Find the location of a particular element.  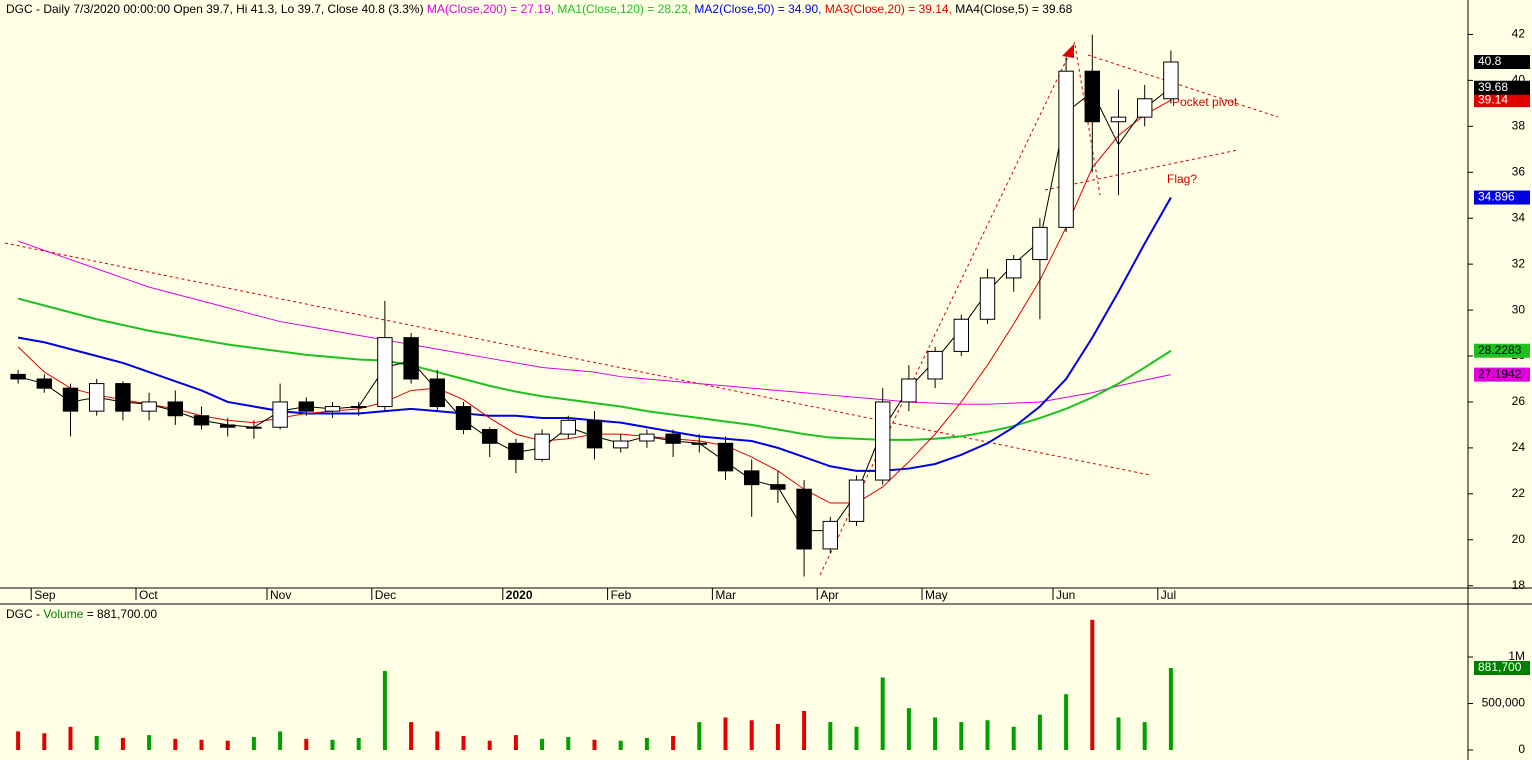

x-tick-label: Dec is located at coordinates (385, 595).